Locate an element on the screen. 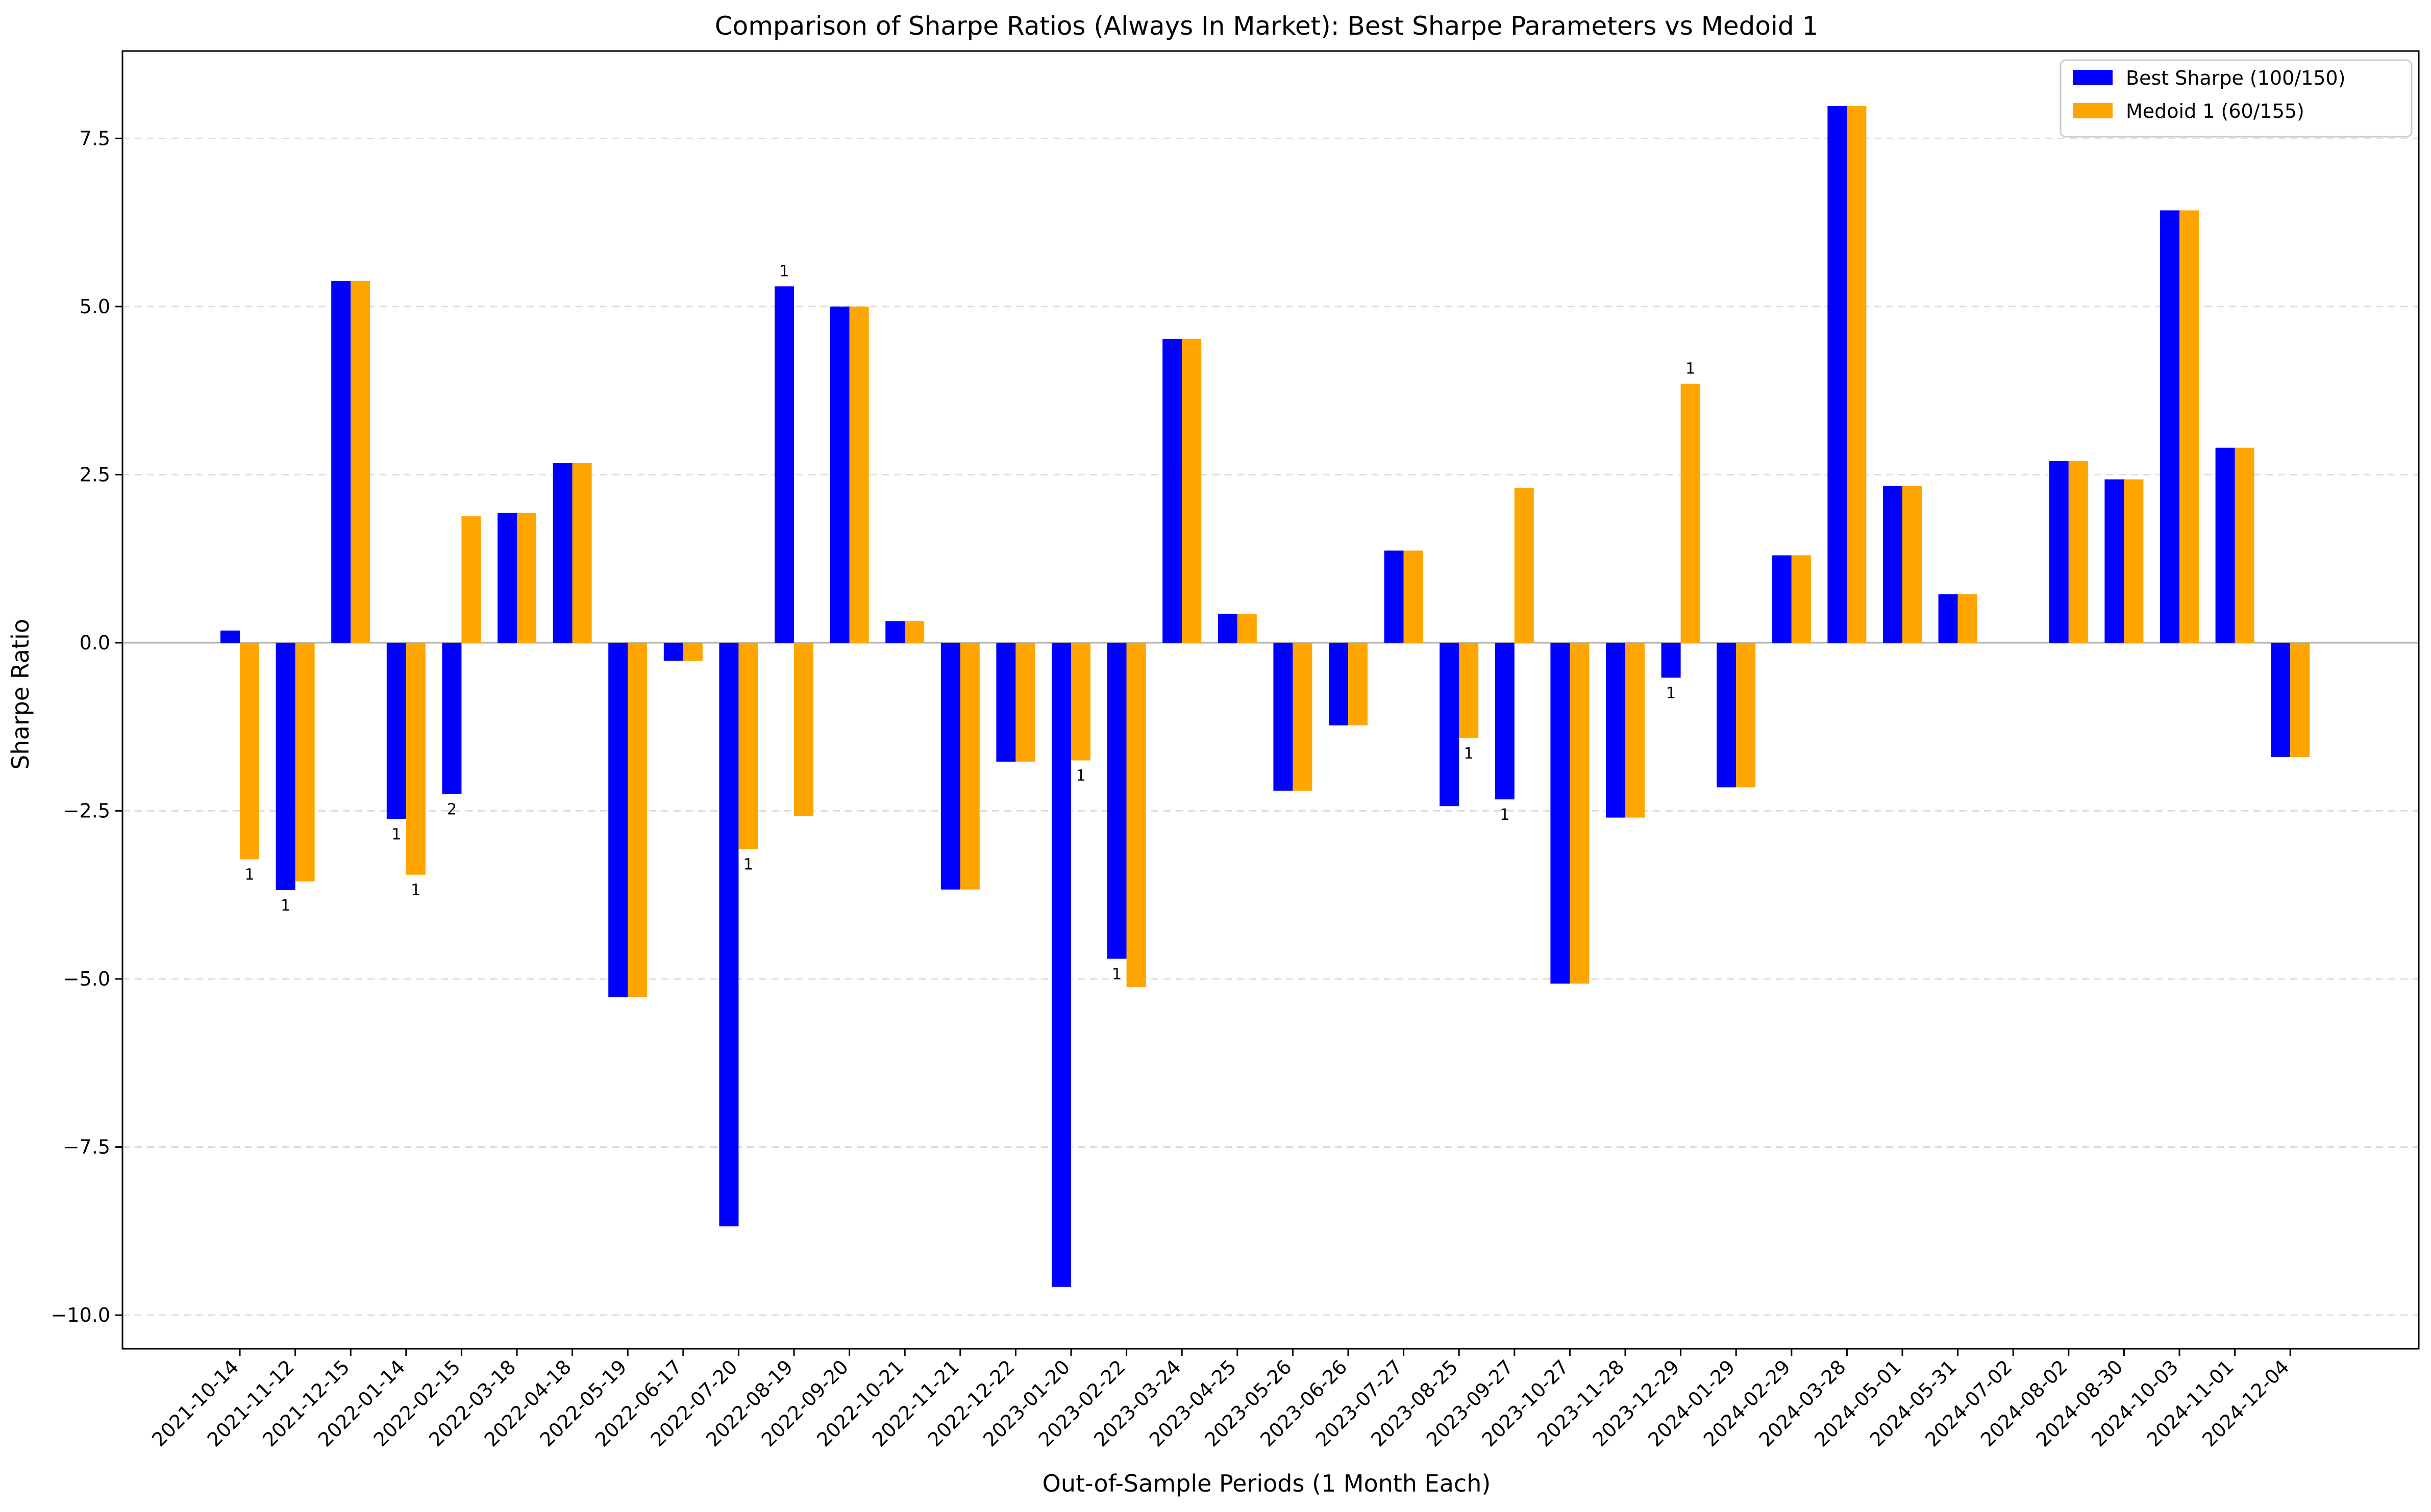 This screenshot has height=1512, width=2431. y-axis-label: Sharpe Ratio is located at coordinates (20, 694).